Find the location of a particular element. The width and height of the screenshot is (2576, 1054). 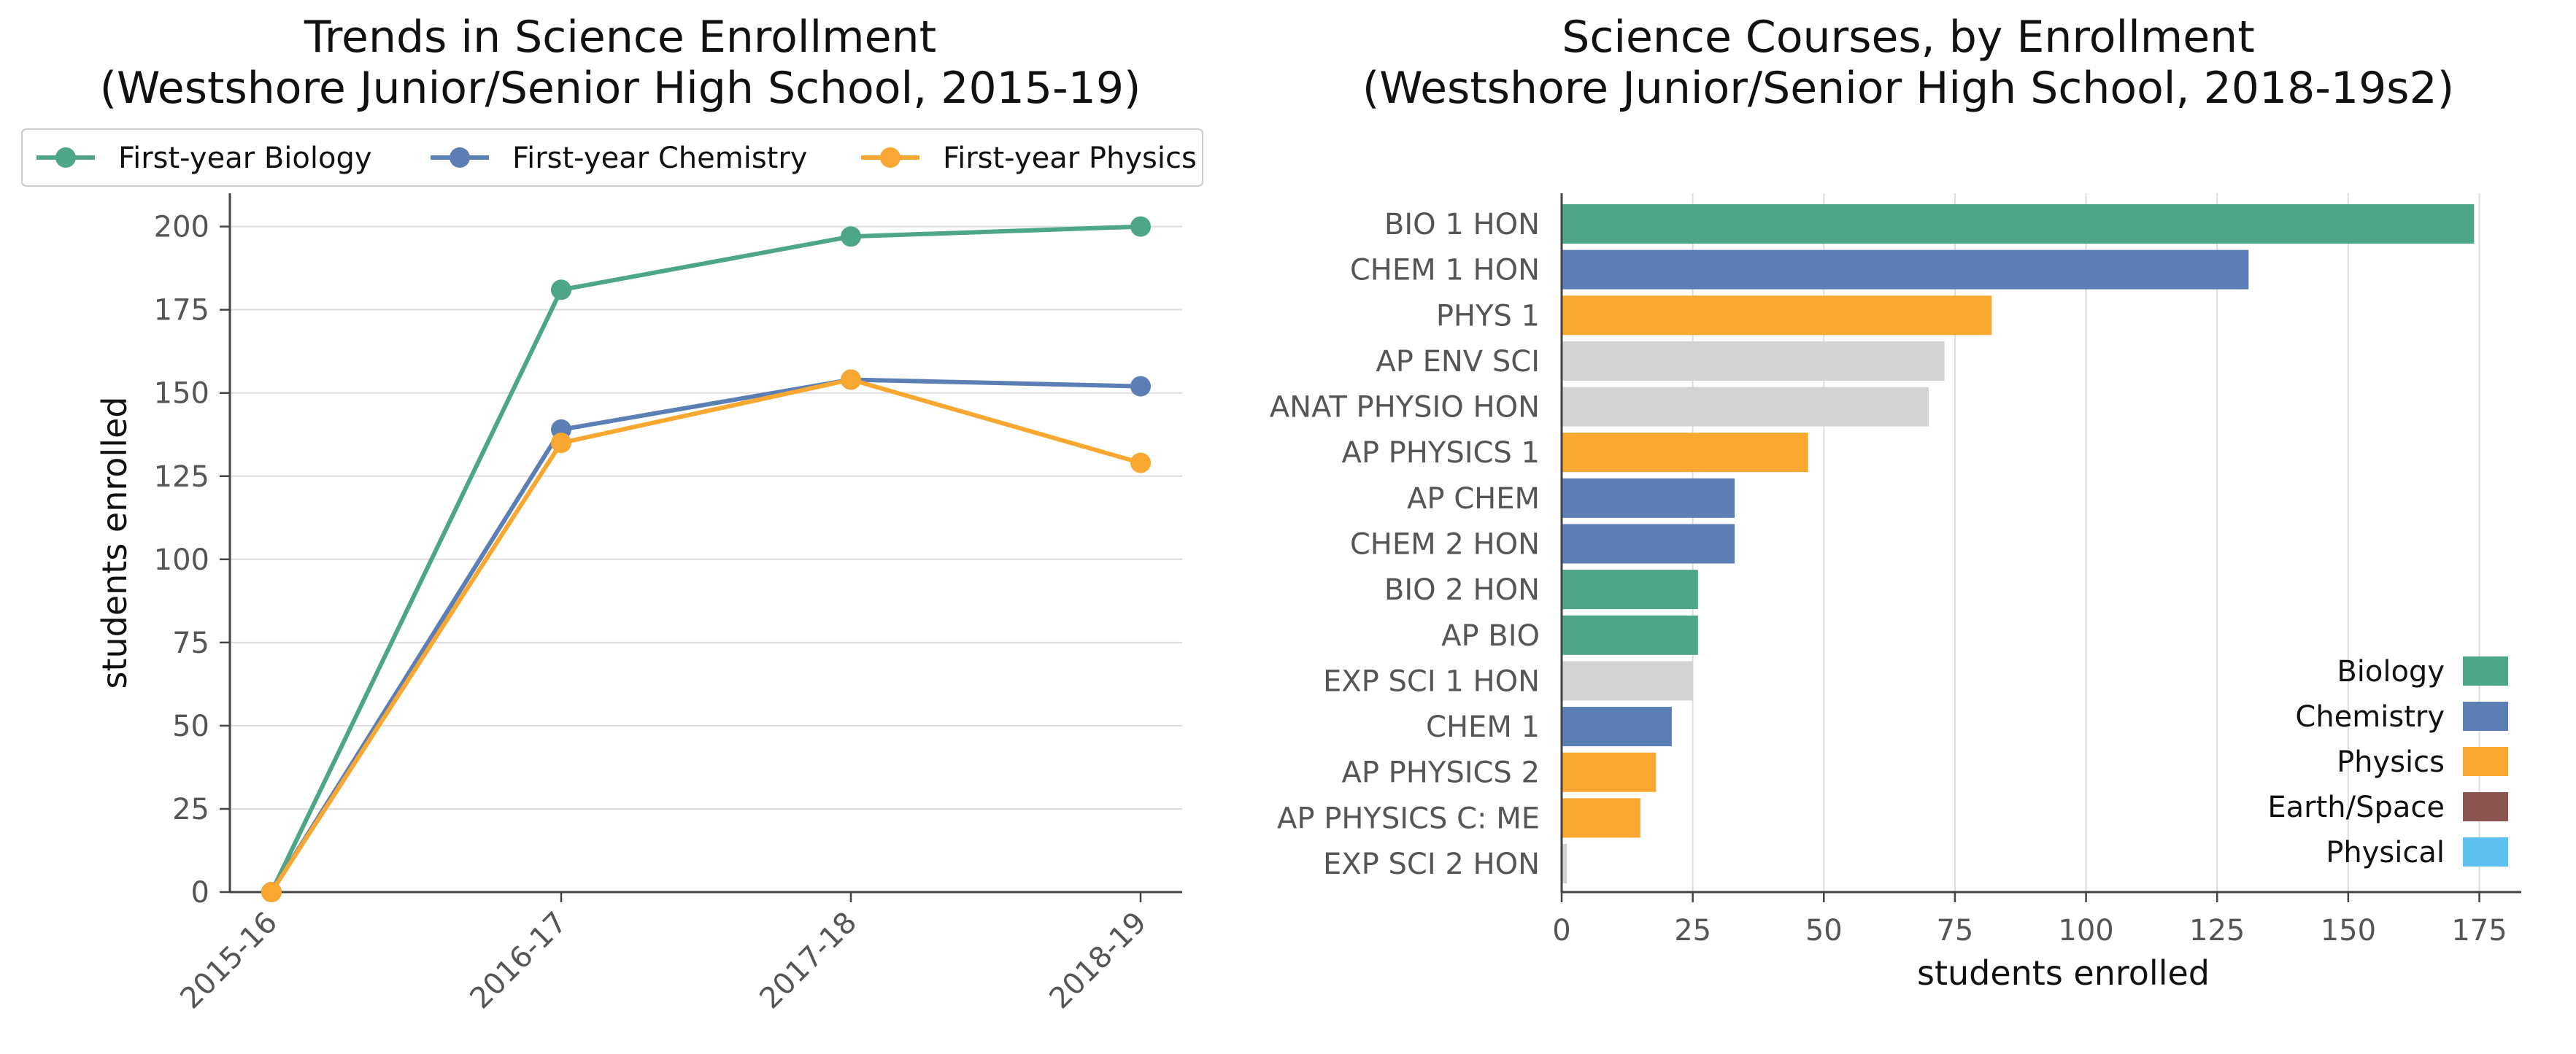

x-tick-label: 2018-19 is located at coordinates (1098, 961).